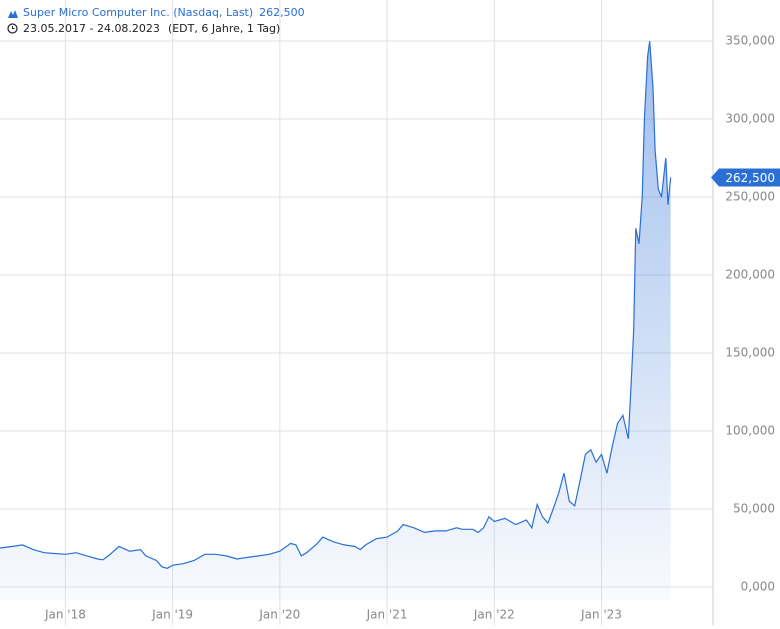 Image resolution: width=780 pixels, height=629 pixels. I want to click on clock-hands, so click(13, 27).